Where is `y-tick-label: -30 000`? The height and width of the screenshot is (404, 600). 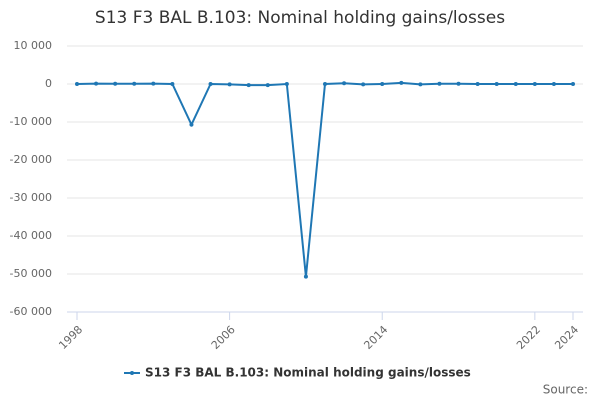
y-tick-label: -30 000 is located at coordinates (31, 197).